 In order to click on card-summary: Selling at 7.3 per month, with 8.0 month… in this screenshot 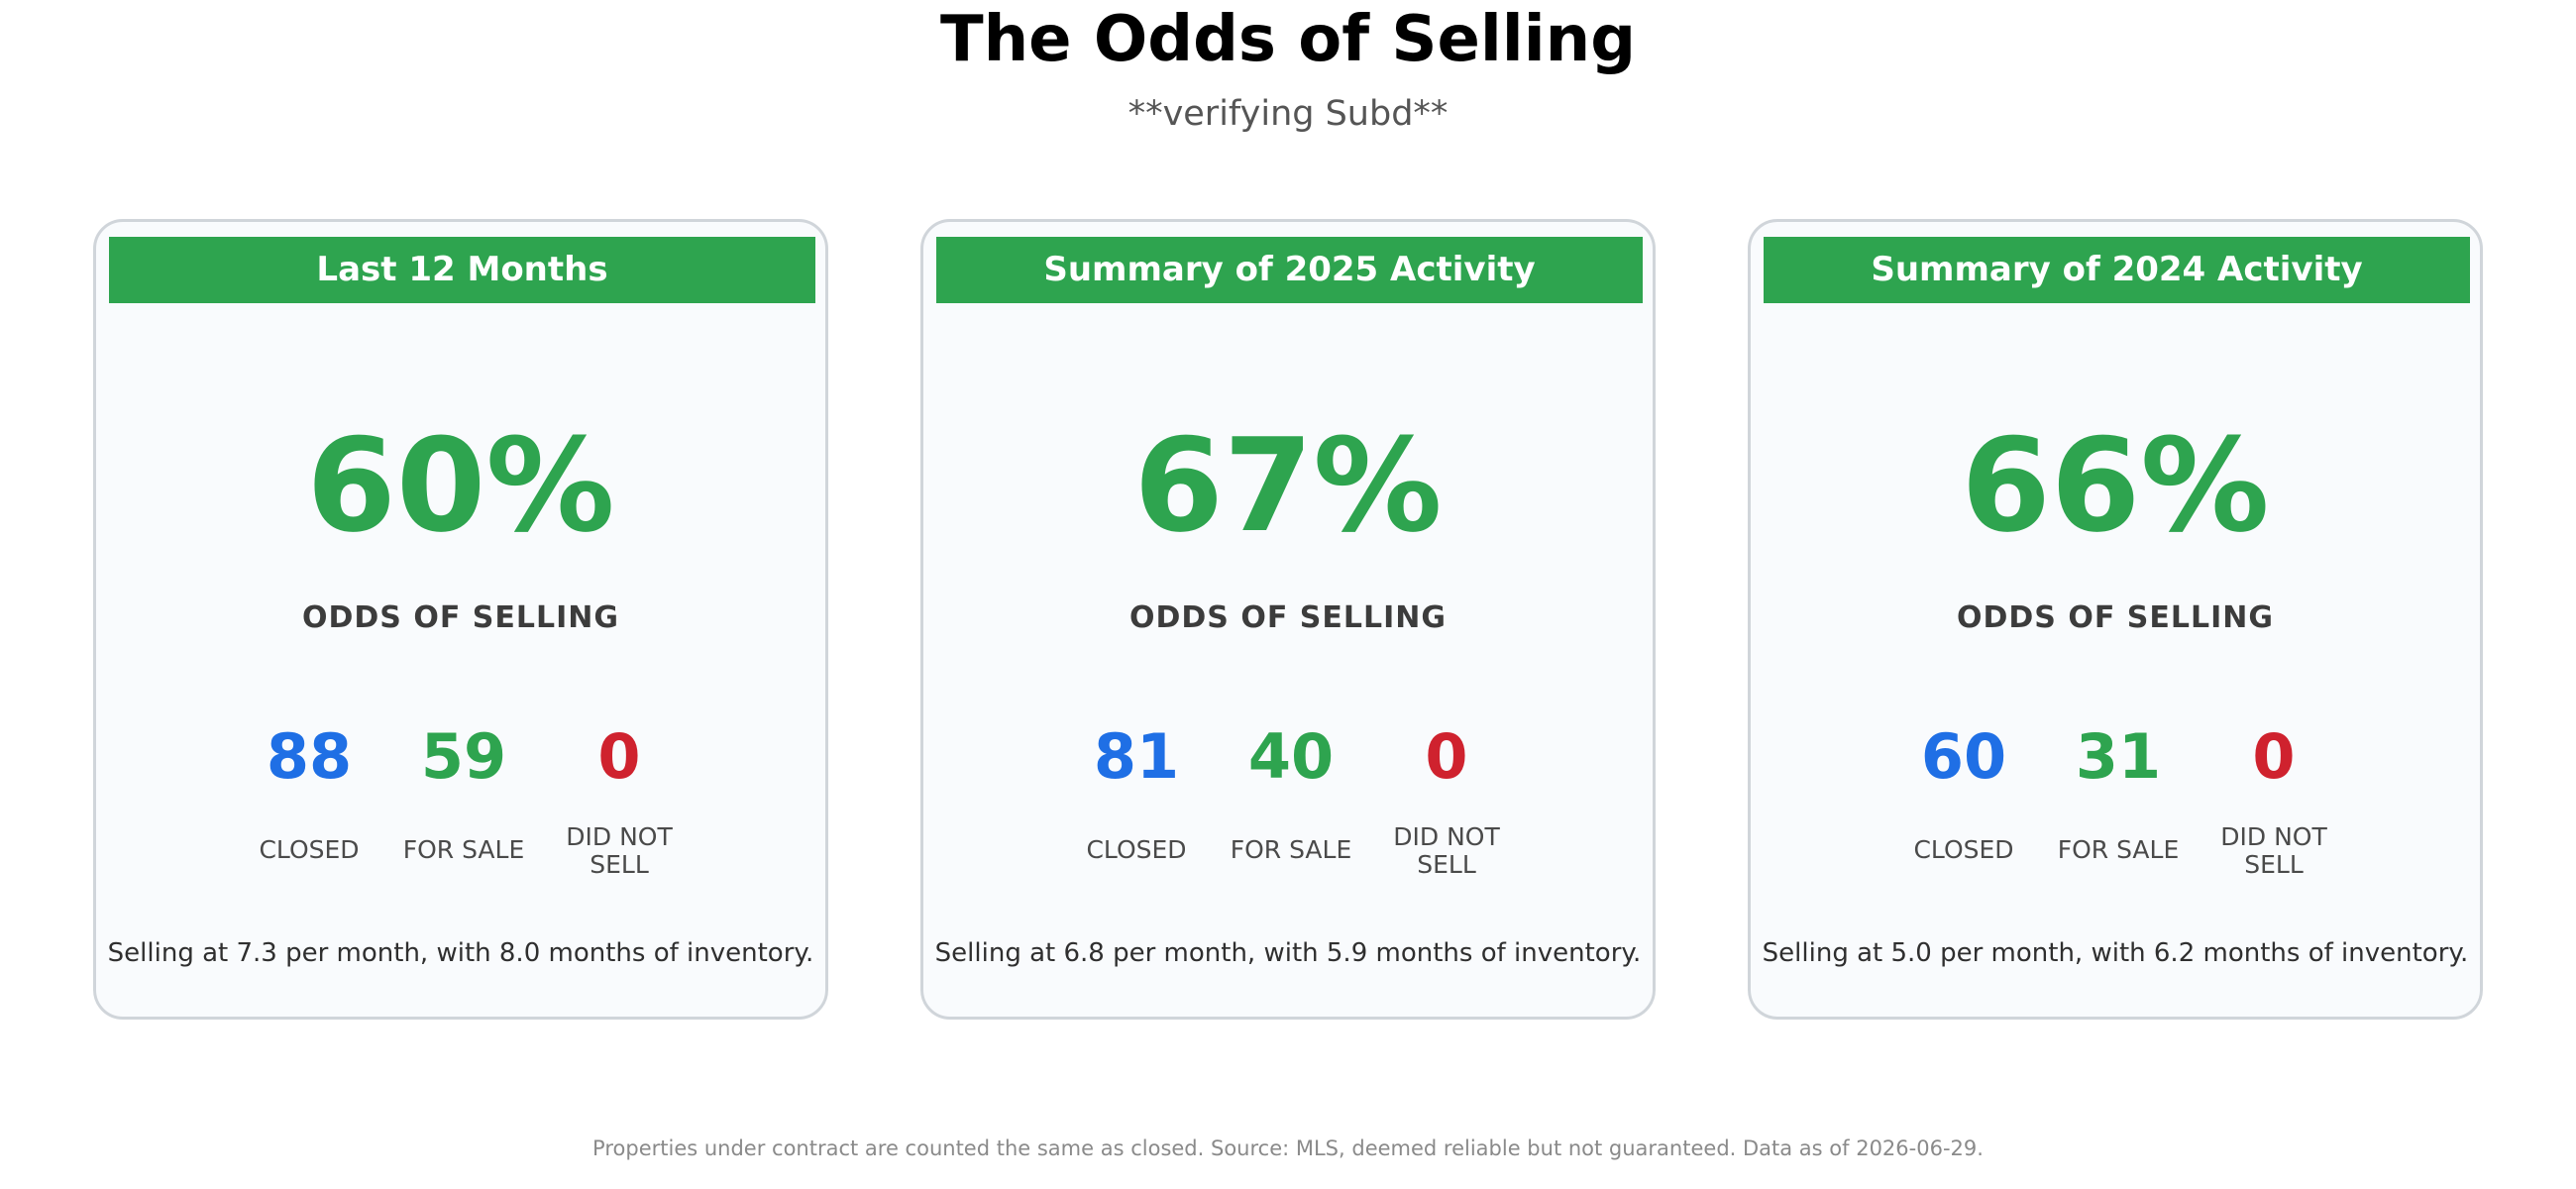, I will do `click(460, 953)`.